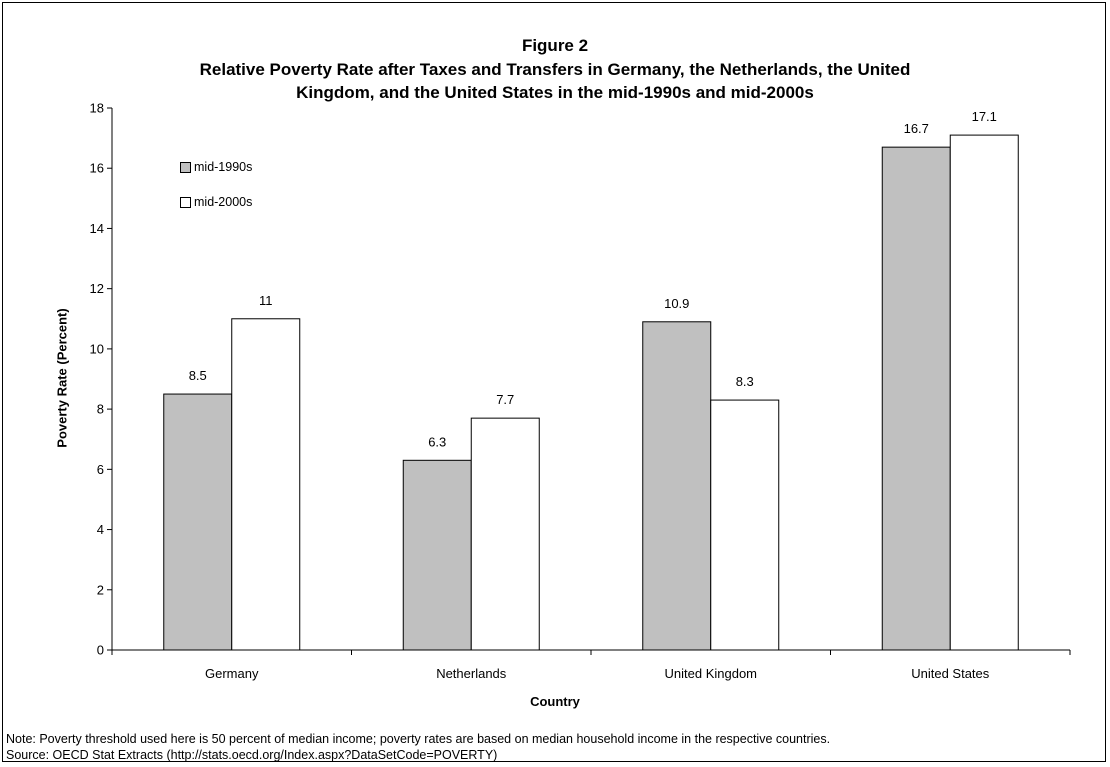  What do you see at coordinates (555, 701) in the screenshot?
I see `x-axis-label: Country` at bounding box center [555, 701].